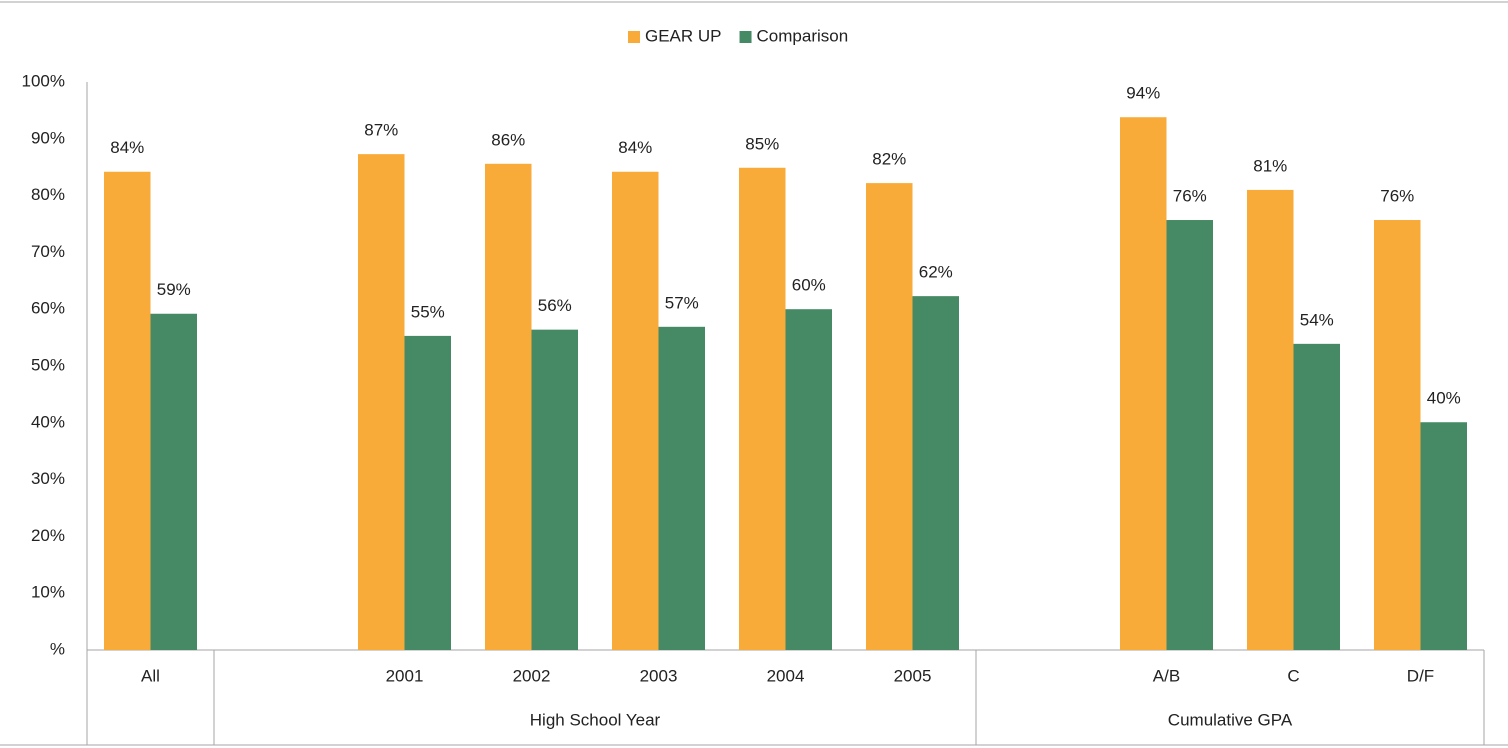 The image size is (1508, 748). What do you see at coordinates (809, 285) in the screenshot?
I see `data-label: 60%` at bounding box center [809, 285].